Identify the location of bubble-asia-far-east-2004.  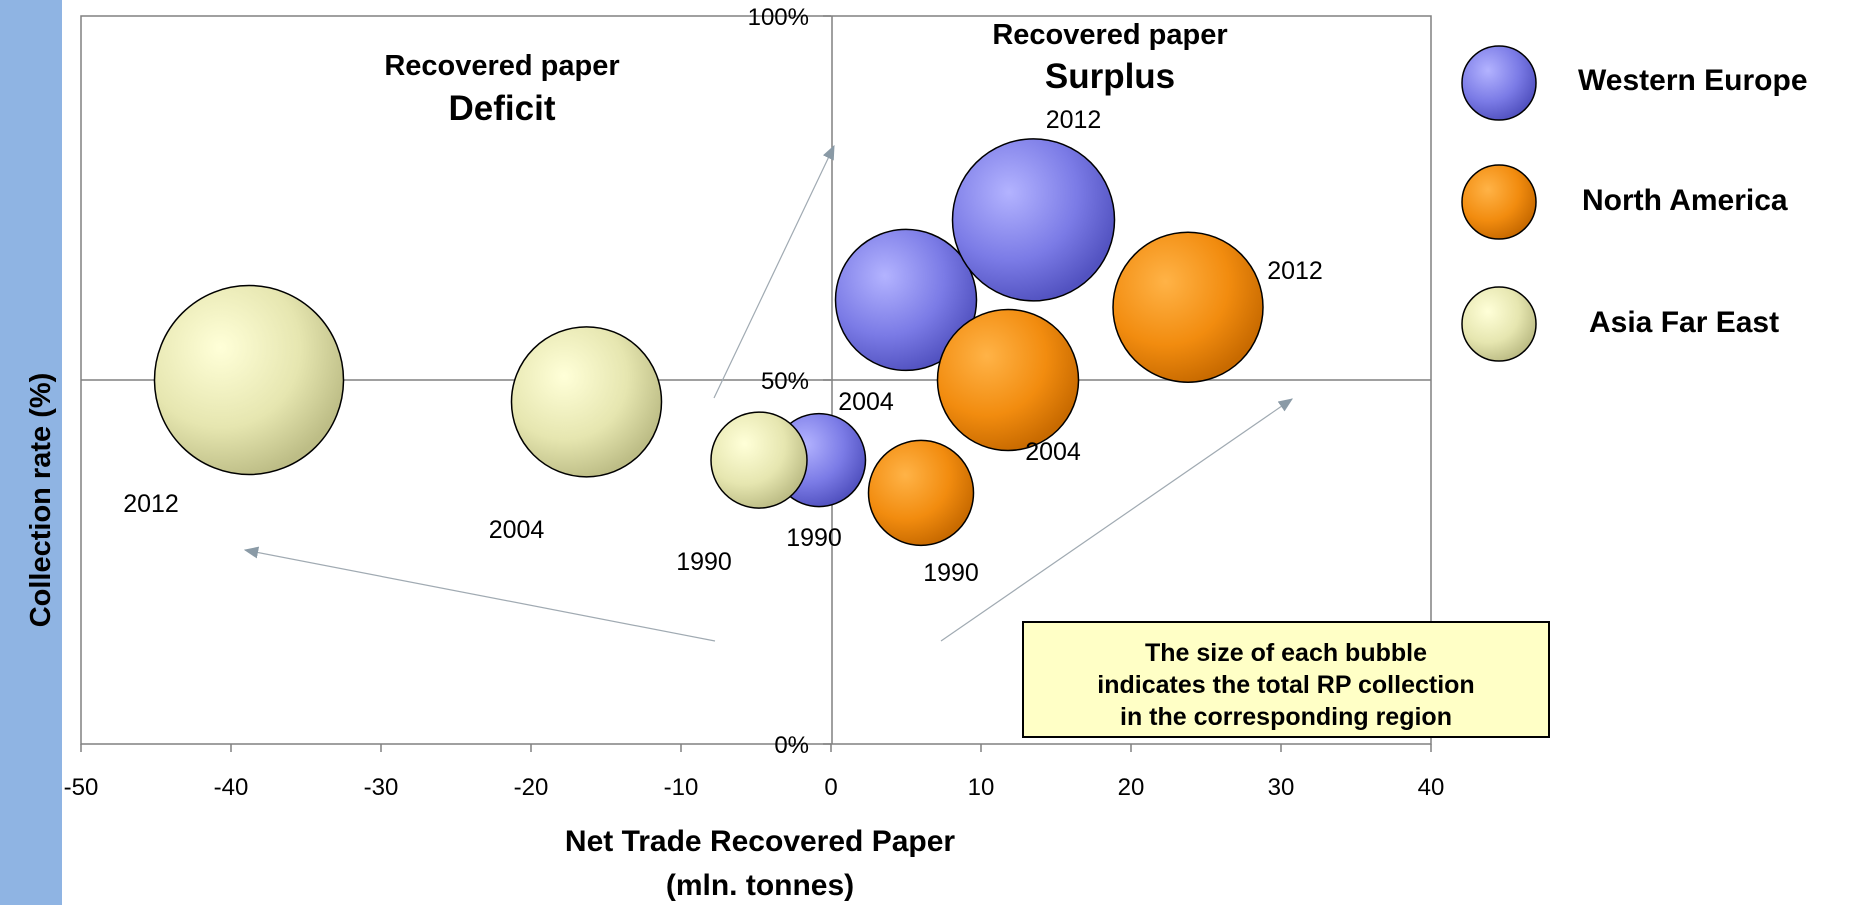
(586, 402).